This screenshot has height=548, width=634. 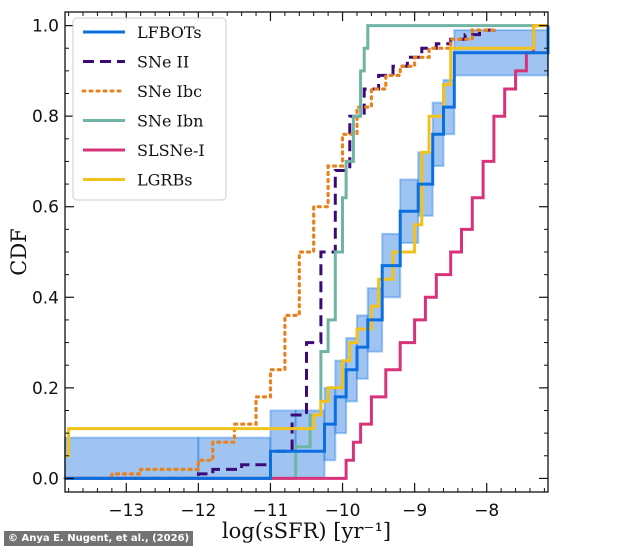 I want to click on y-tick-label: 0.8, so click(x=45, y=117).